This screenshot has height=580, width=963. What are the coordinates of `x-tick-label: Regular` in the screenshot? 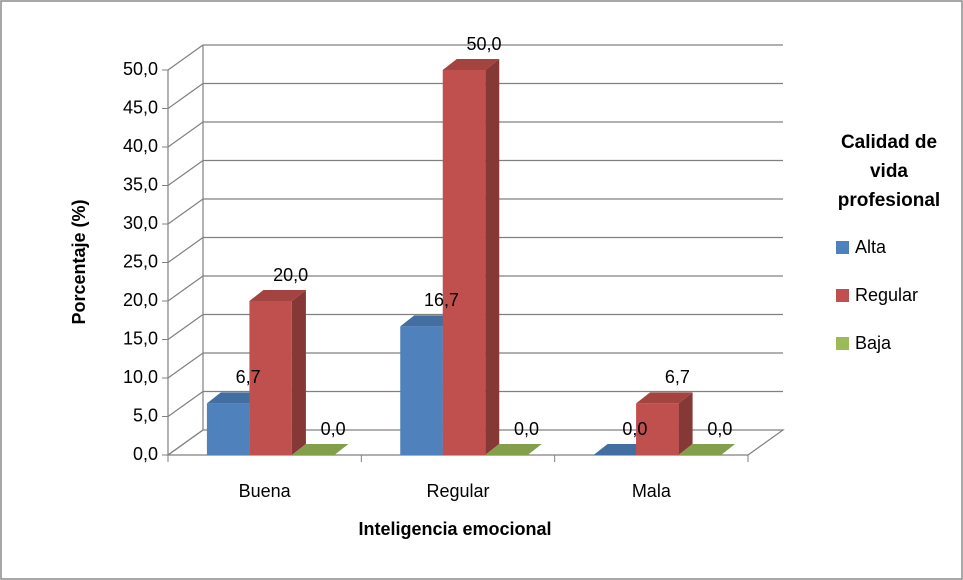 It's located at (457, 491).